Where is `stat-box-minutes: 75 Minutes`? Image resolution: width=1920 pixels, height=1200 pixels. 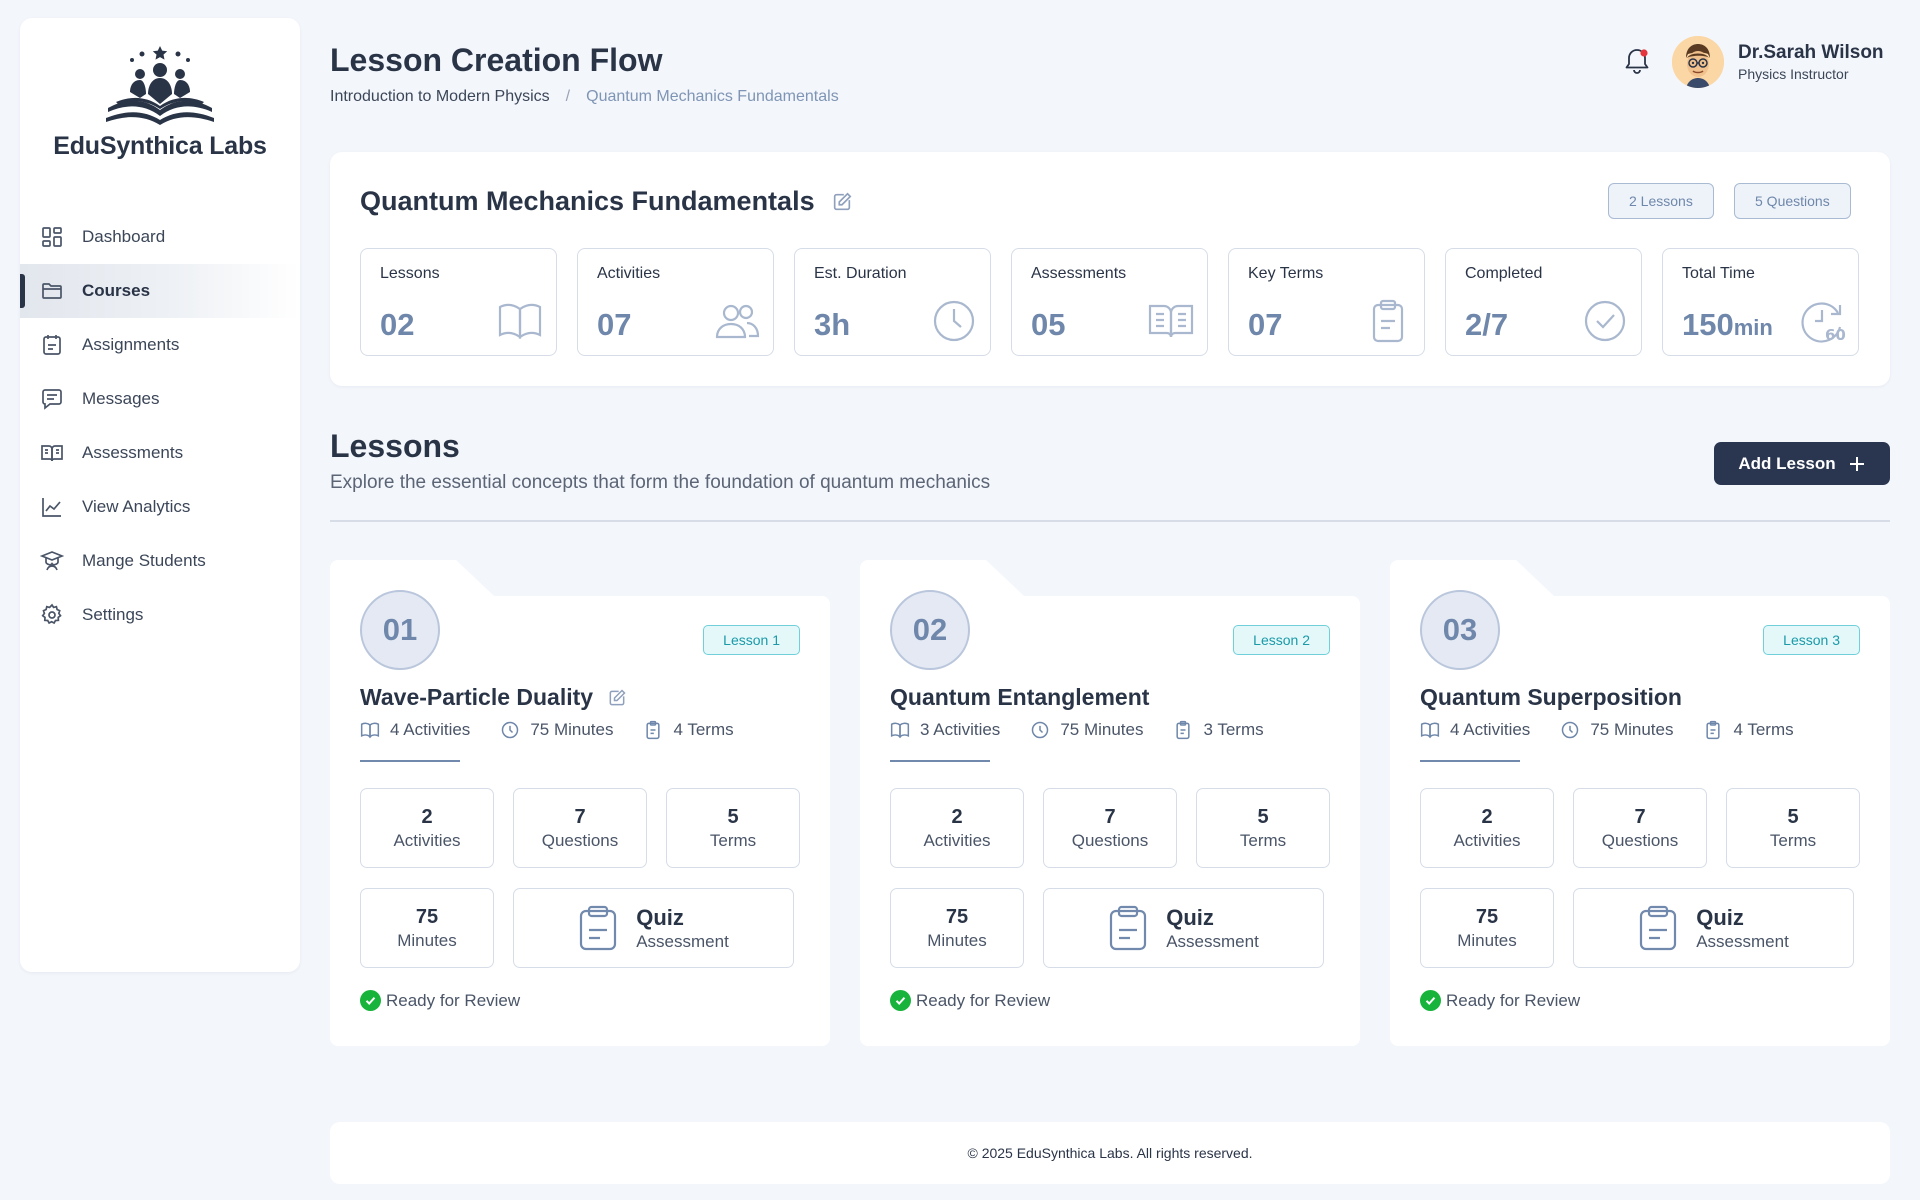 stat-box-minutes: 75 Minutes is located at coordinates (1487, 928).